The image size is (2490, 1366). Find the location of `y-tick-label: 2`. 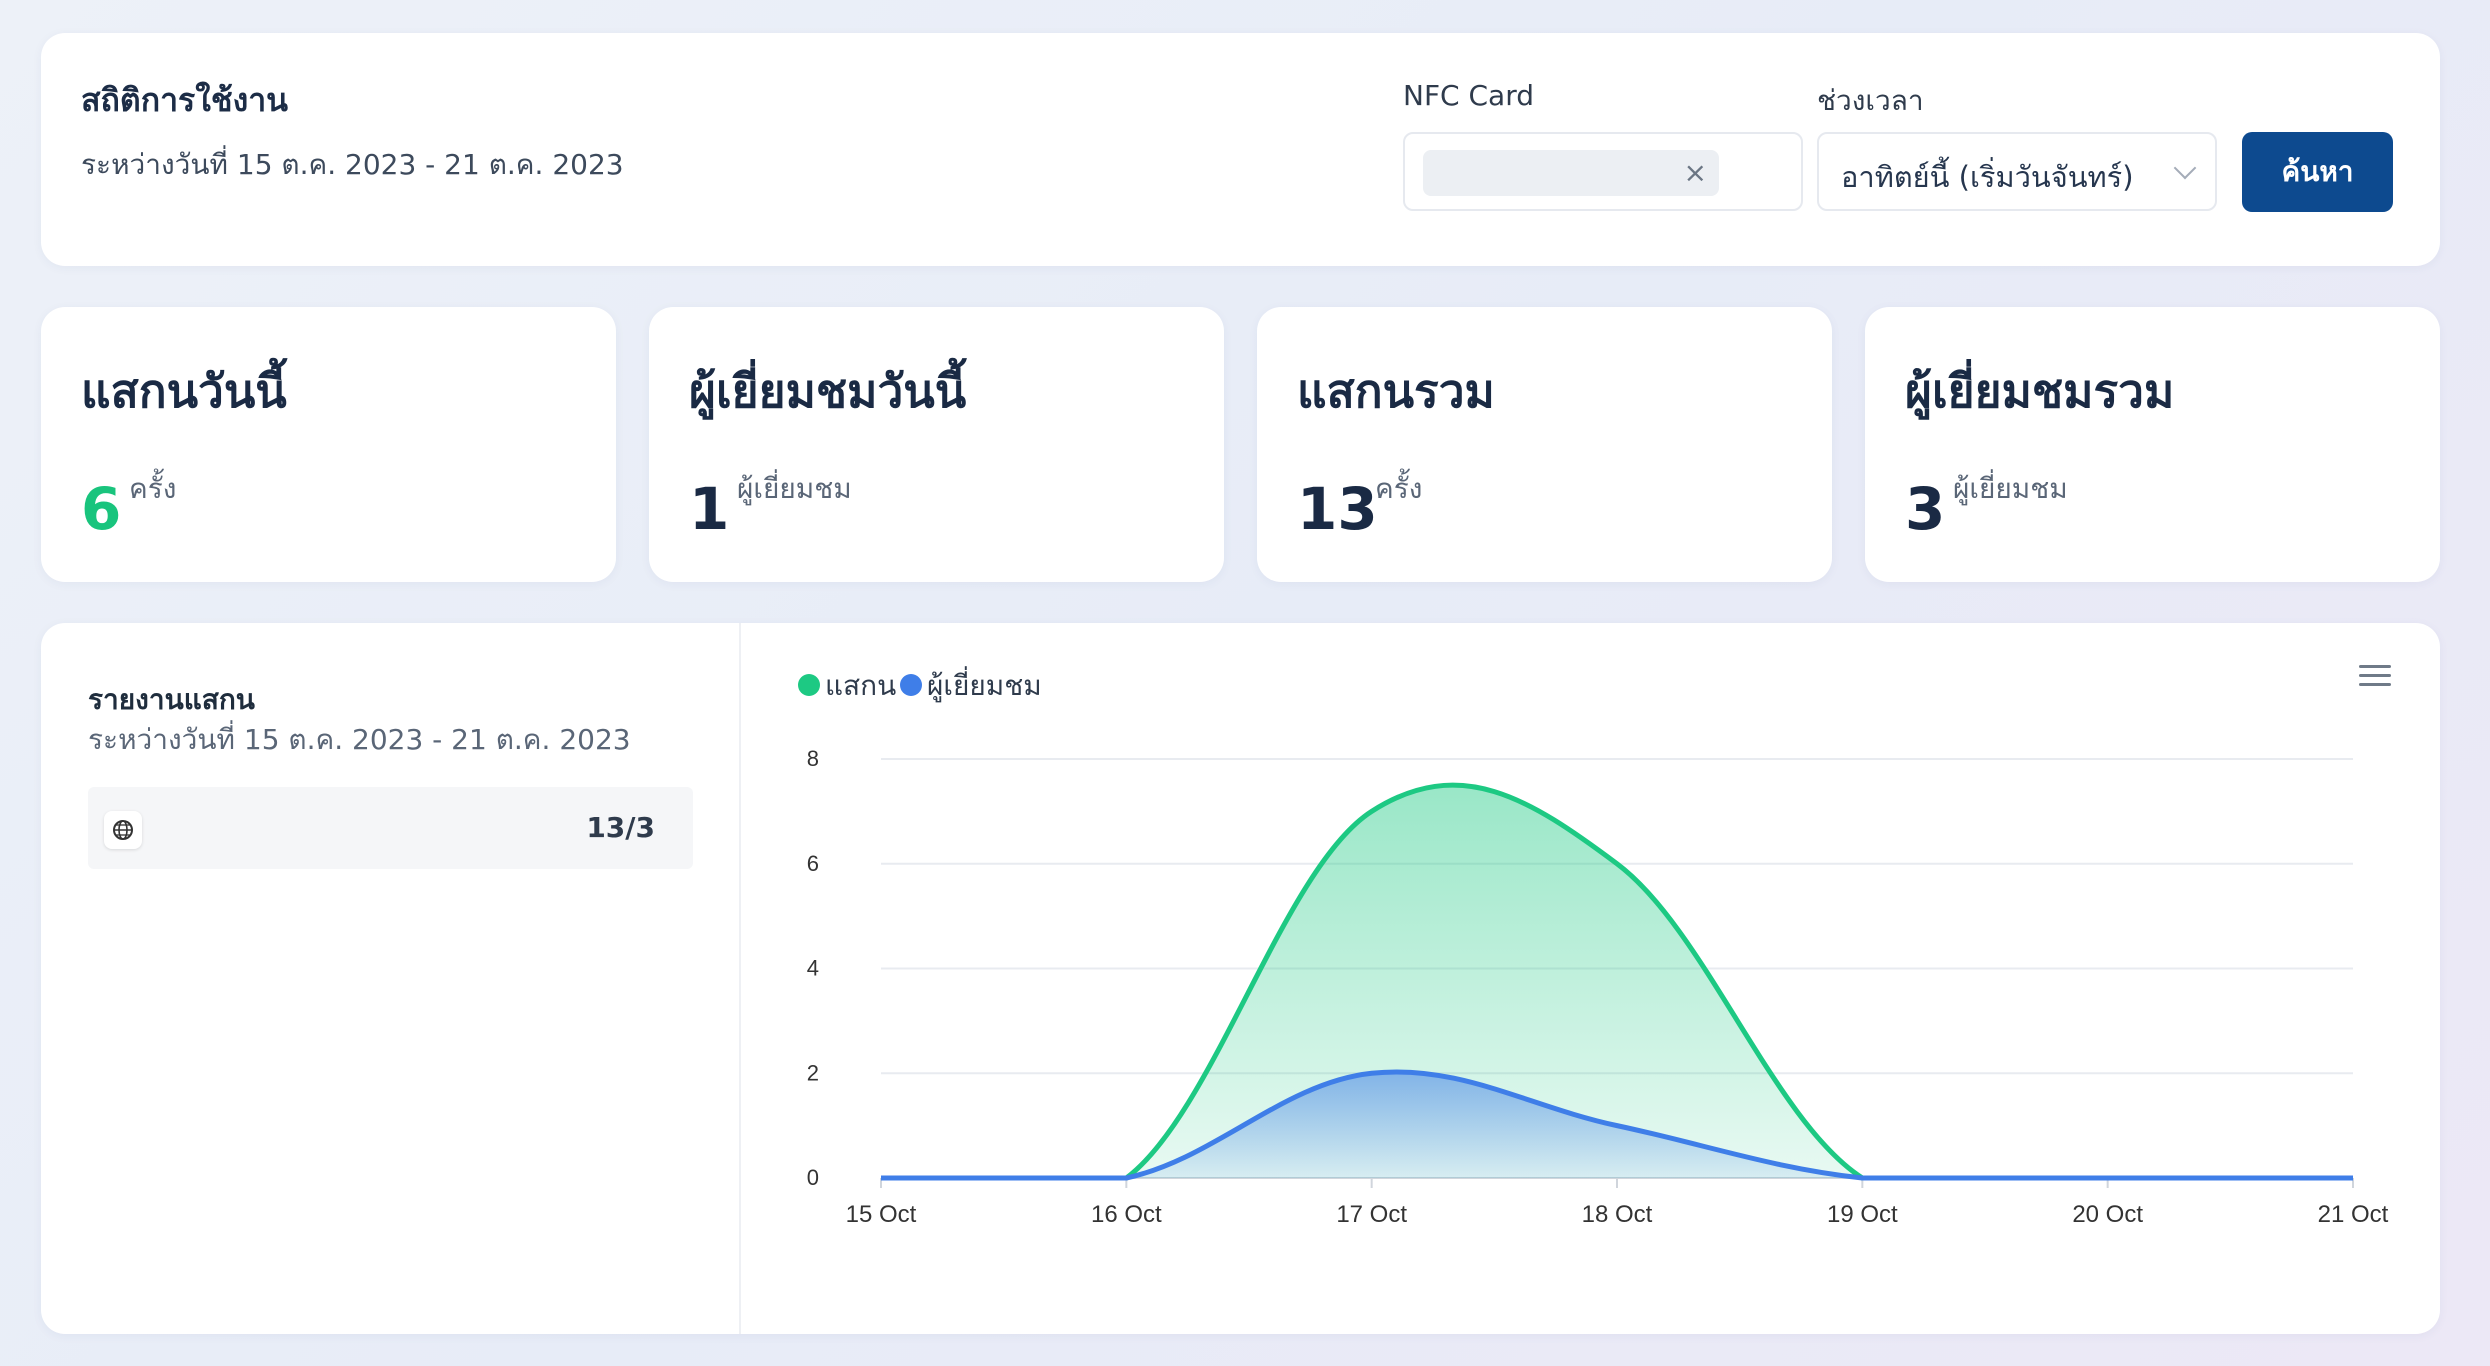

y-tick-label: 2 is located at coordinates (813, 1072).